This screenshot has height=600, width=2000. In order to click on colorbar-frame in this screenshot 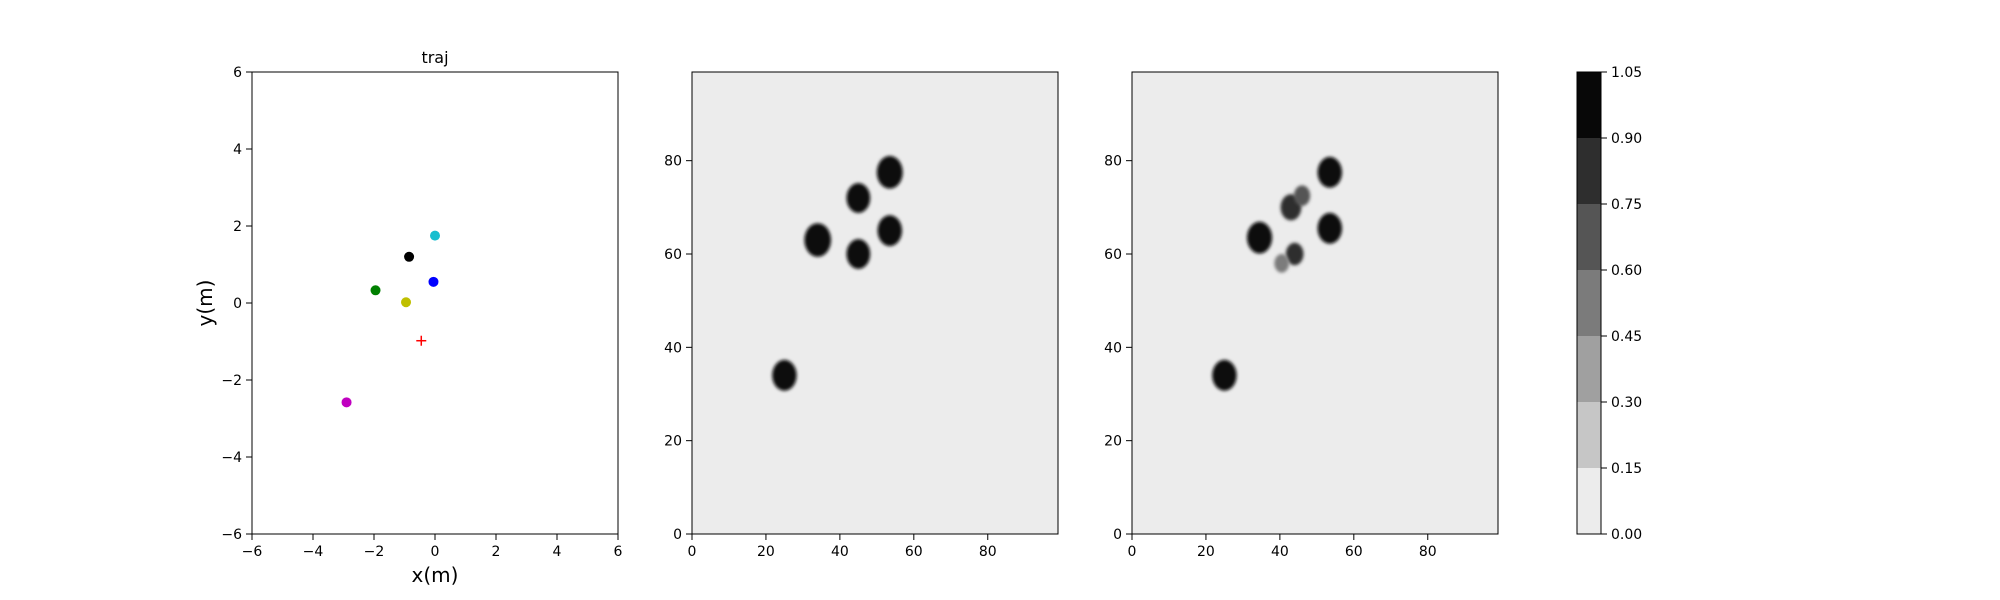, I will do `click(1589, 303)`.